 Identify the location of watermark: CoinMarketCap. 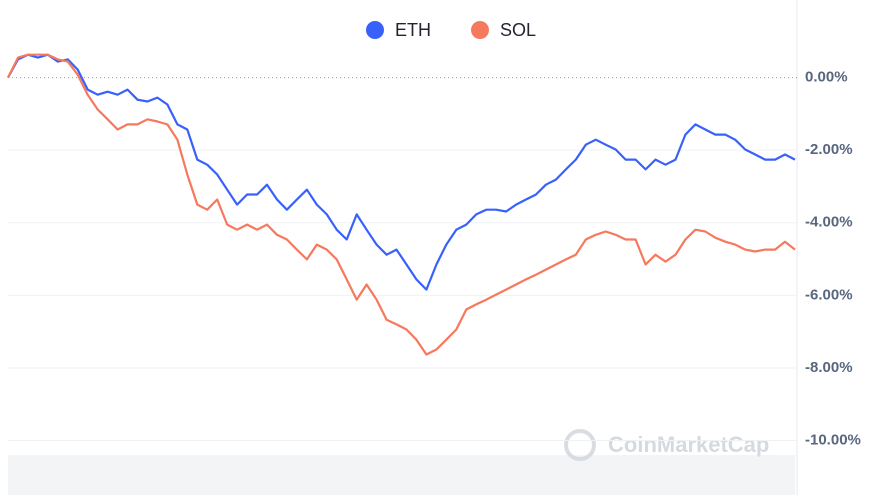
(688, 444).